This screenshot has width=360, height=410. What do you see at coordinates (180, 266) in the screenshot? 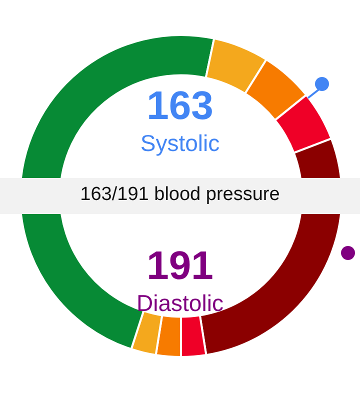
I see `text: 191` at bounding box center [180, 266].